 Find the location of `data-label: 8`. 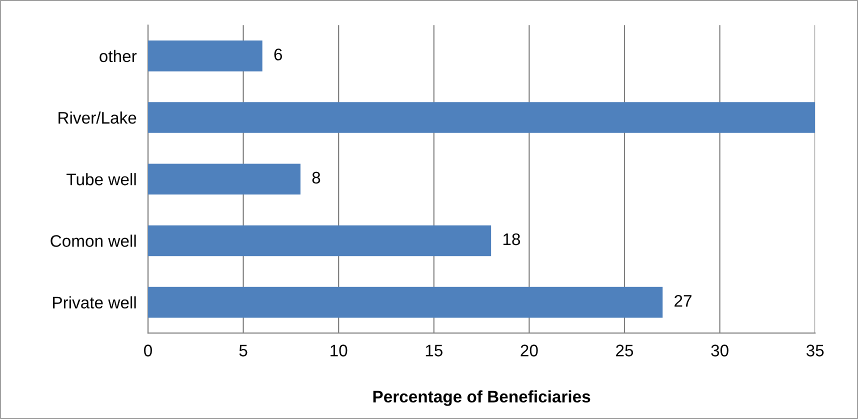

data-label: 8 is located at coordinates (316, 178).